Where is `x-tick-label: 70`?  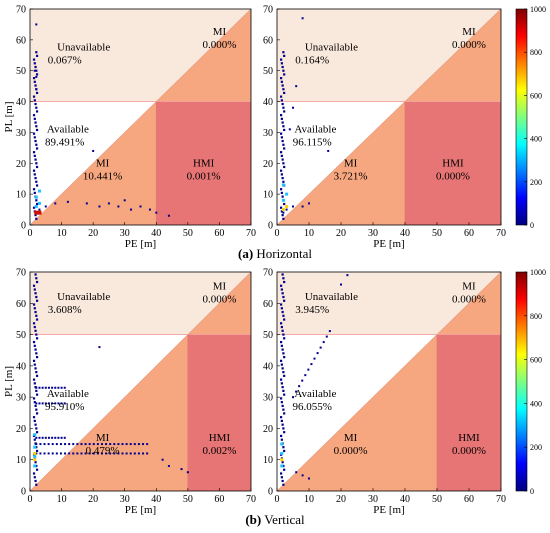
x-tick-label: 70 is located at coordinates (501, 233).